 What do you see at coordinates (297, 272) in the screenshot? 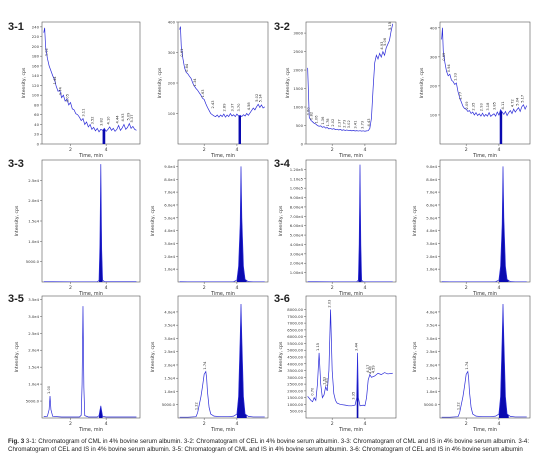
I see `y-tick-label: 1.00e4` at bounding box center [297, 272].